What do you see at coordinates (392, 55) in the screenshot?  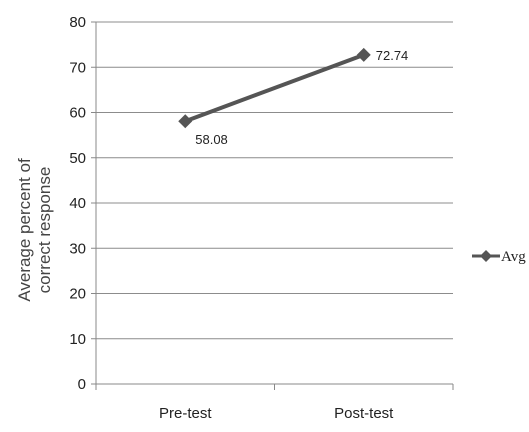 I see `data-label-1: 72.74` at bounding box center [392, 55].